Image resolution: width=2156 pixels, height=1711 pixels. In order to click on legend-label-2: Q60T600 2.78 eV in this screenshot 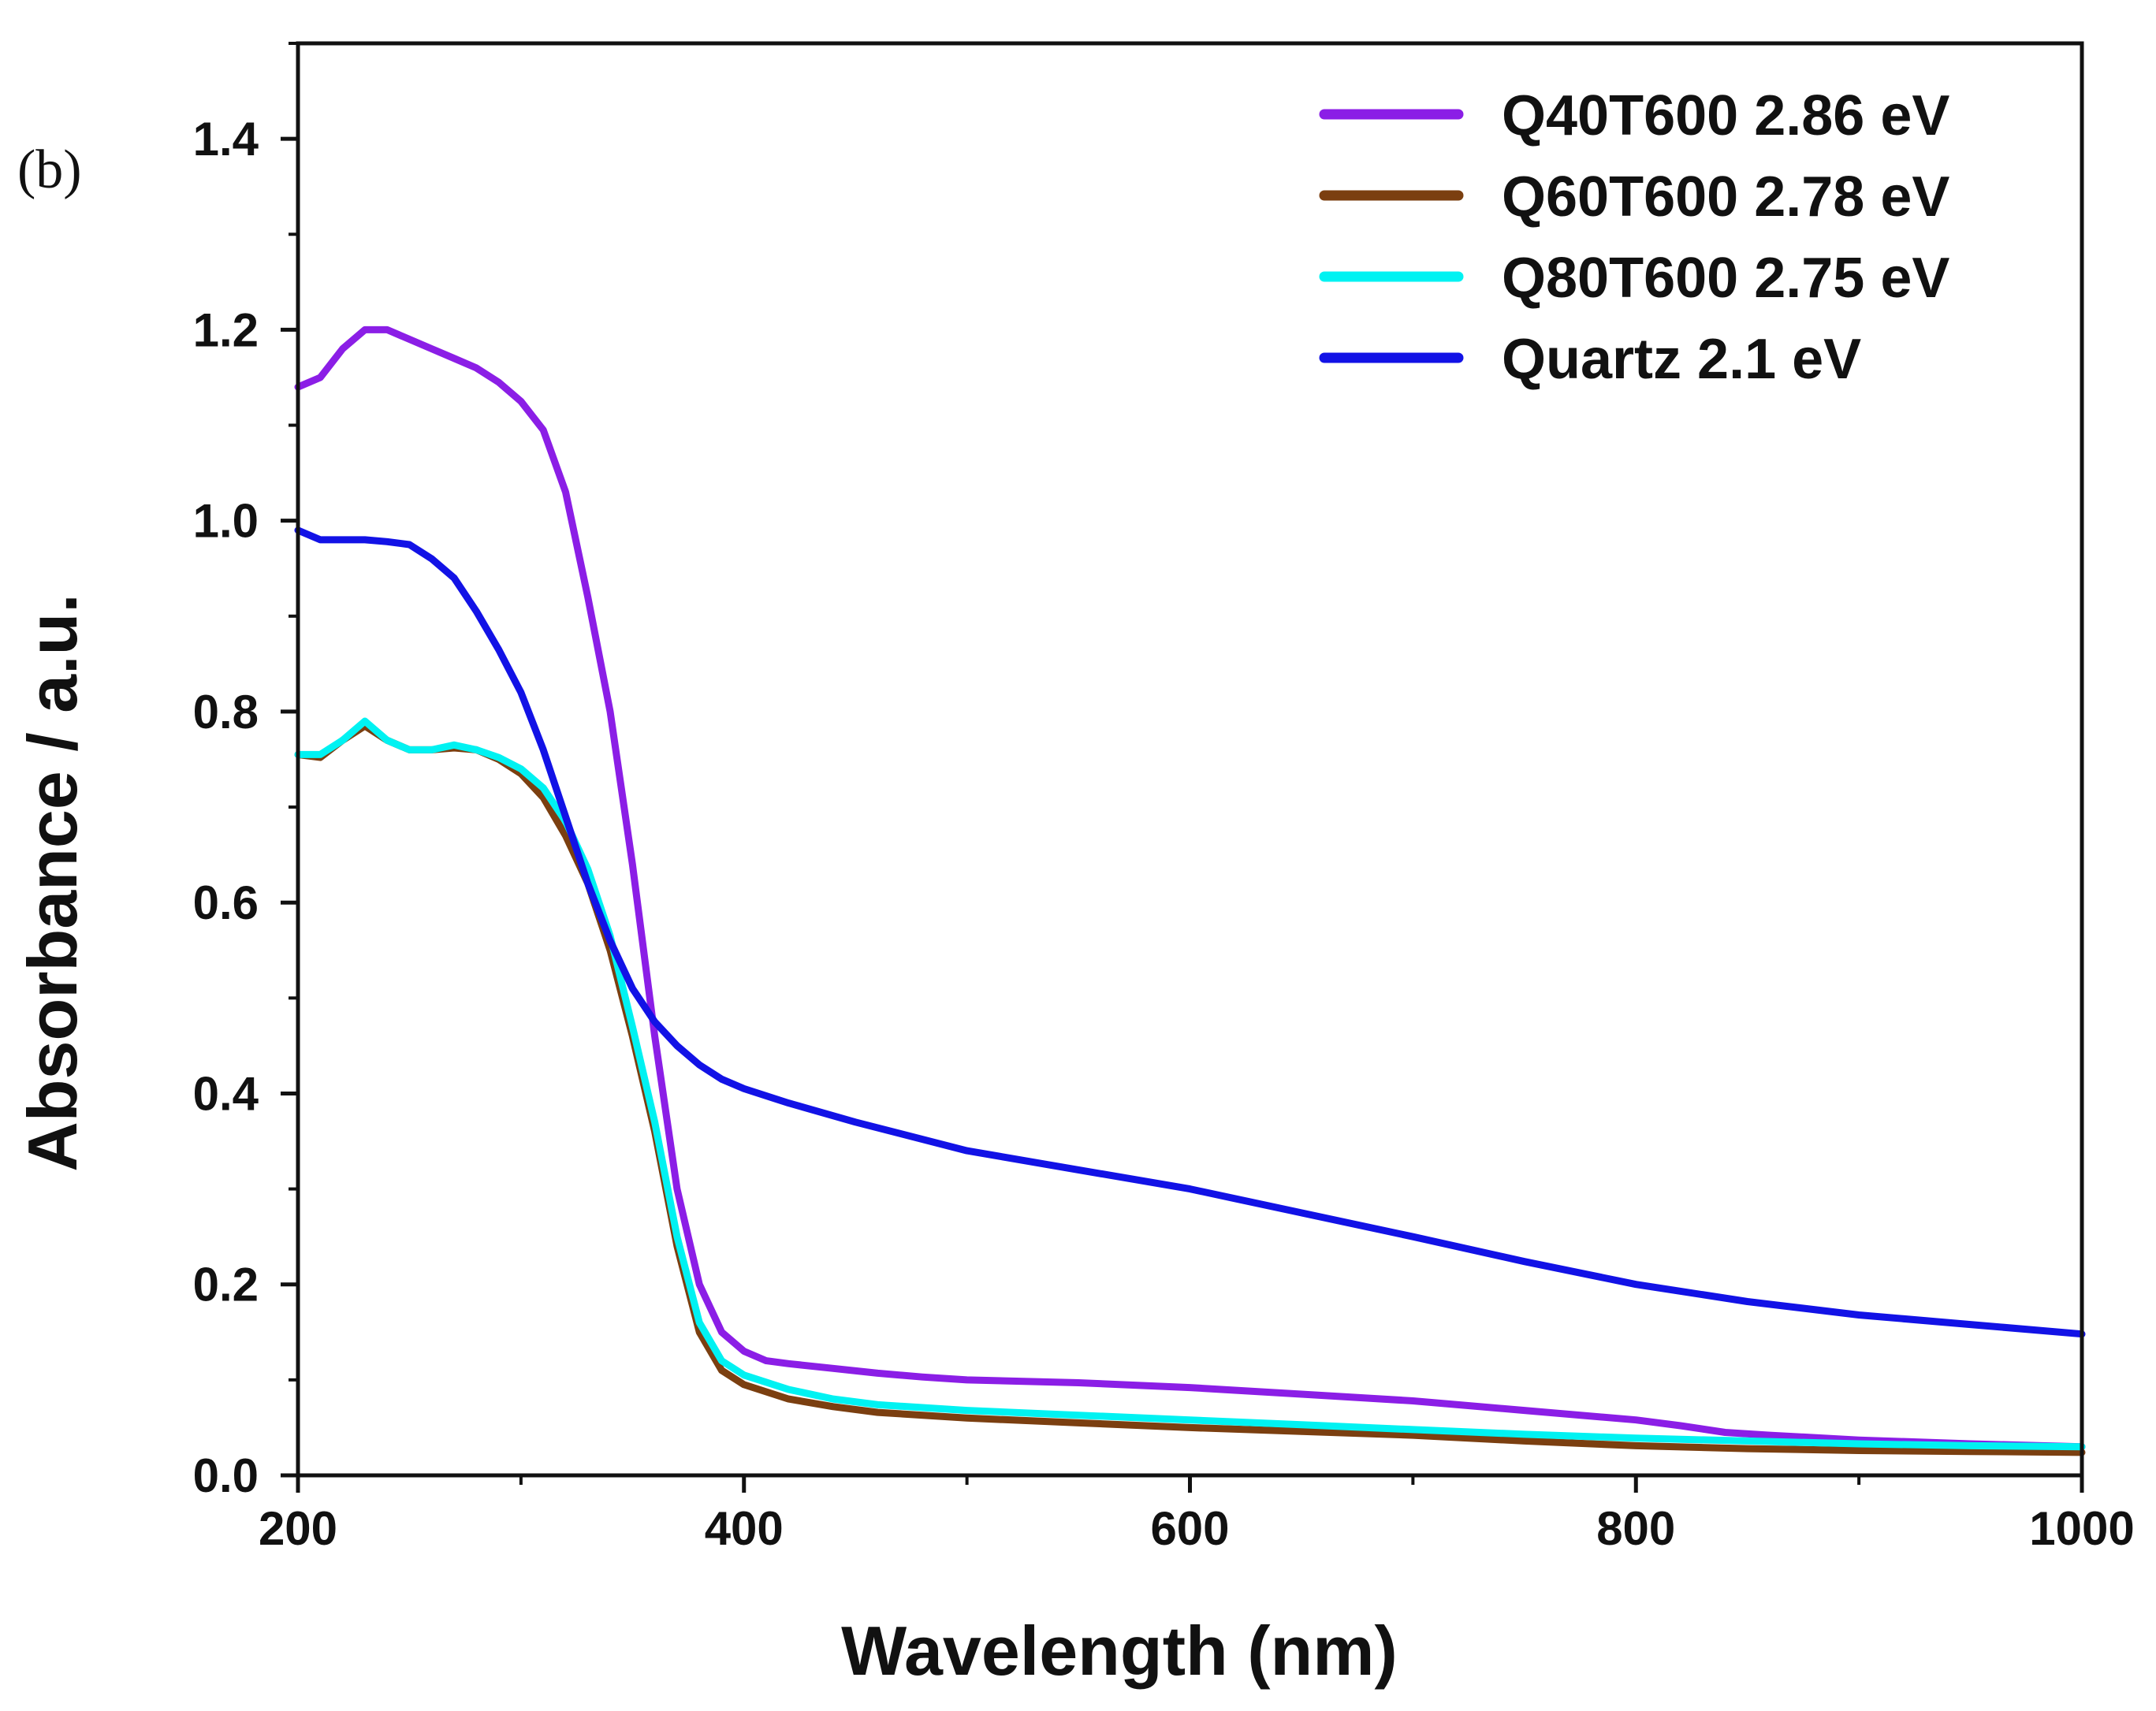, I will do `click(1725, 197)`.